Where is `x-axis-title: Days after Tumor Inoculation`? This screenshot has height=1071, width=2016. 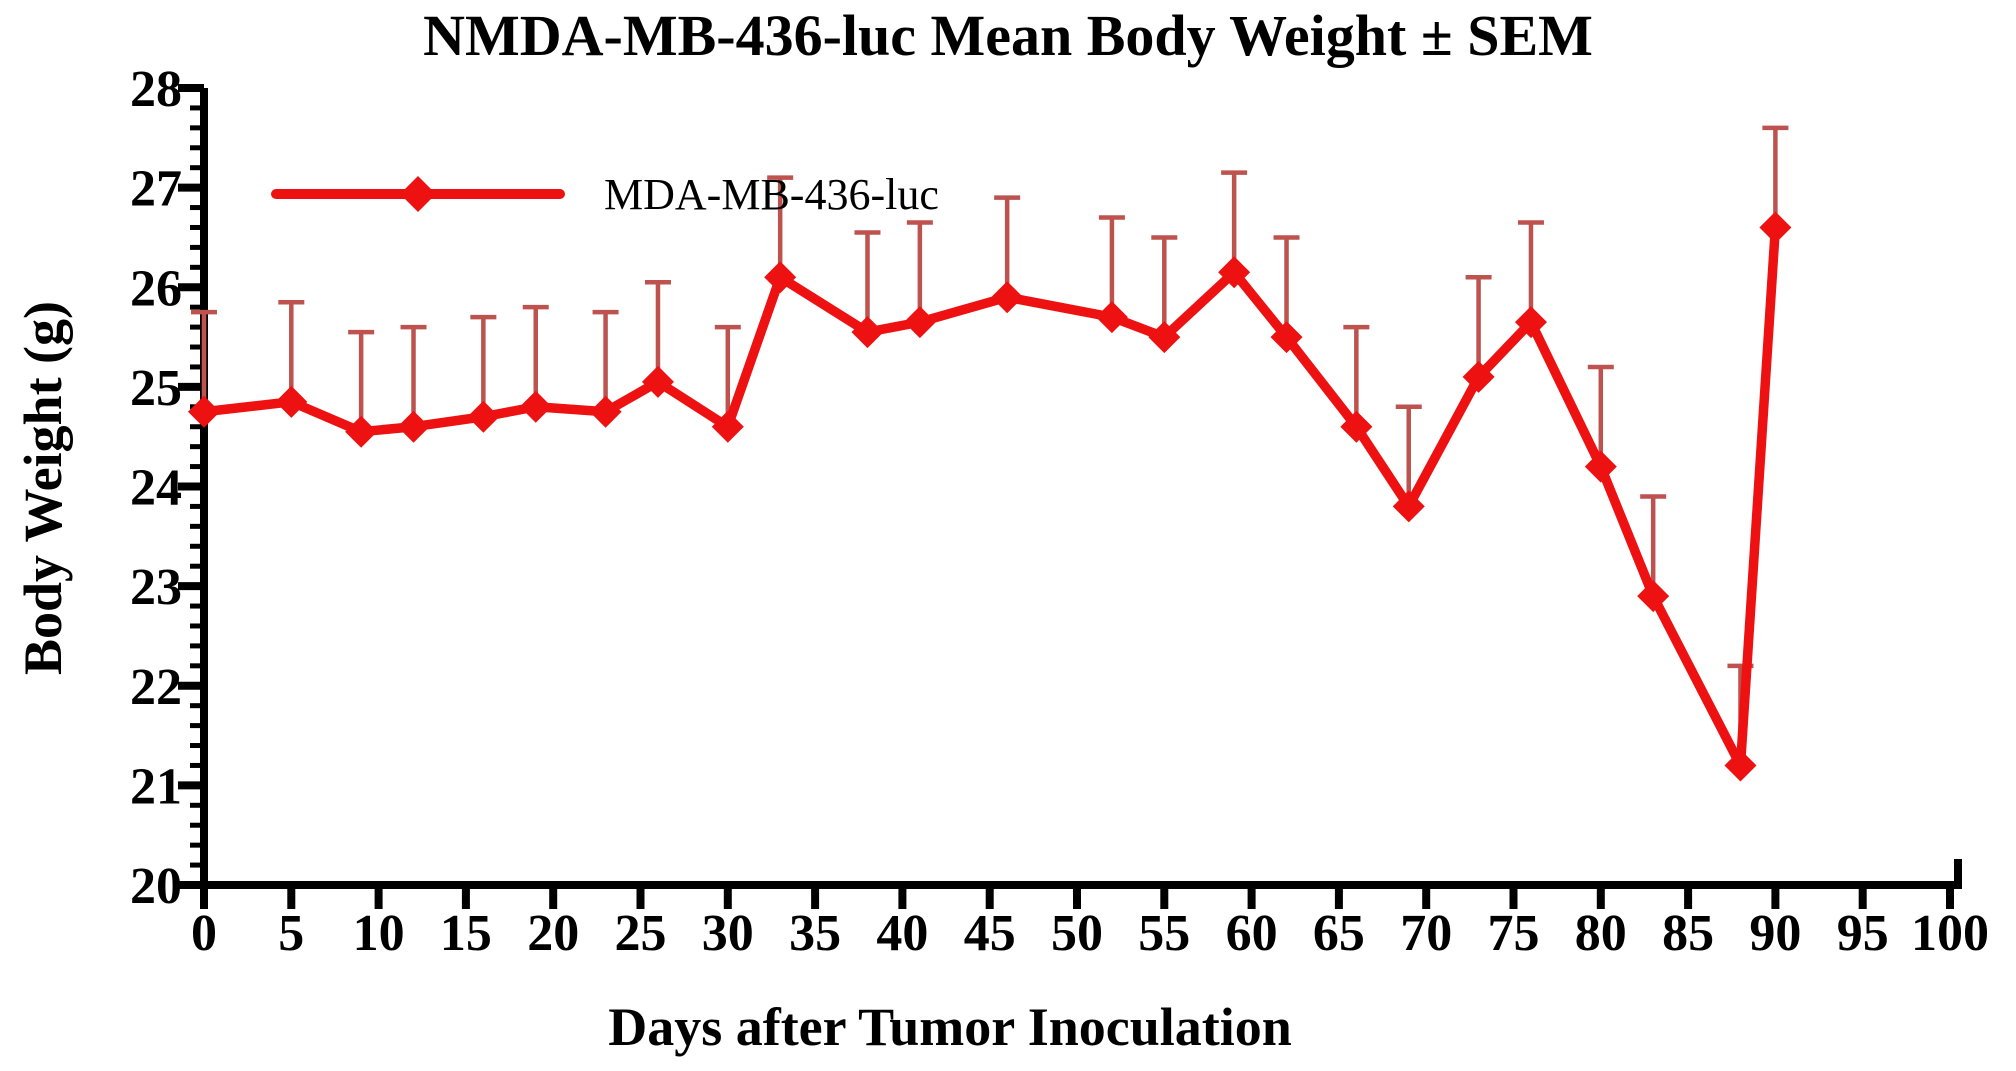
x-axis-title: Days after Tumor Inoculation is located at coordinates (950, 1027).